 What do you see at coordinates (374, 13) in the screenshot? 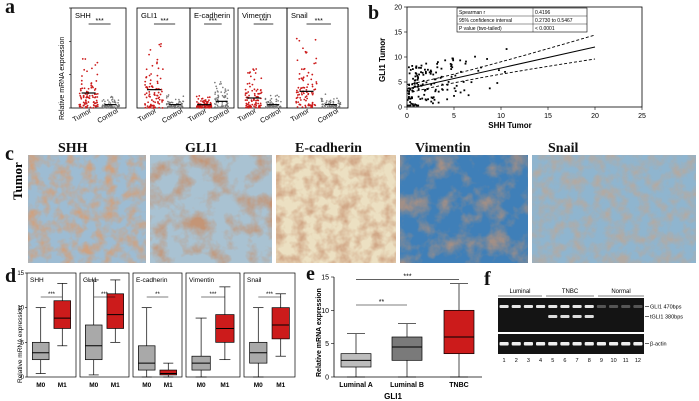
I see `panel-label-b: b` at bounding box center [374, 13].